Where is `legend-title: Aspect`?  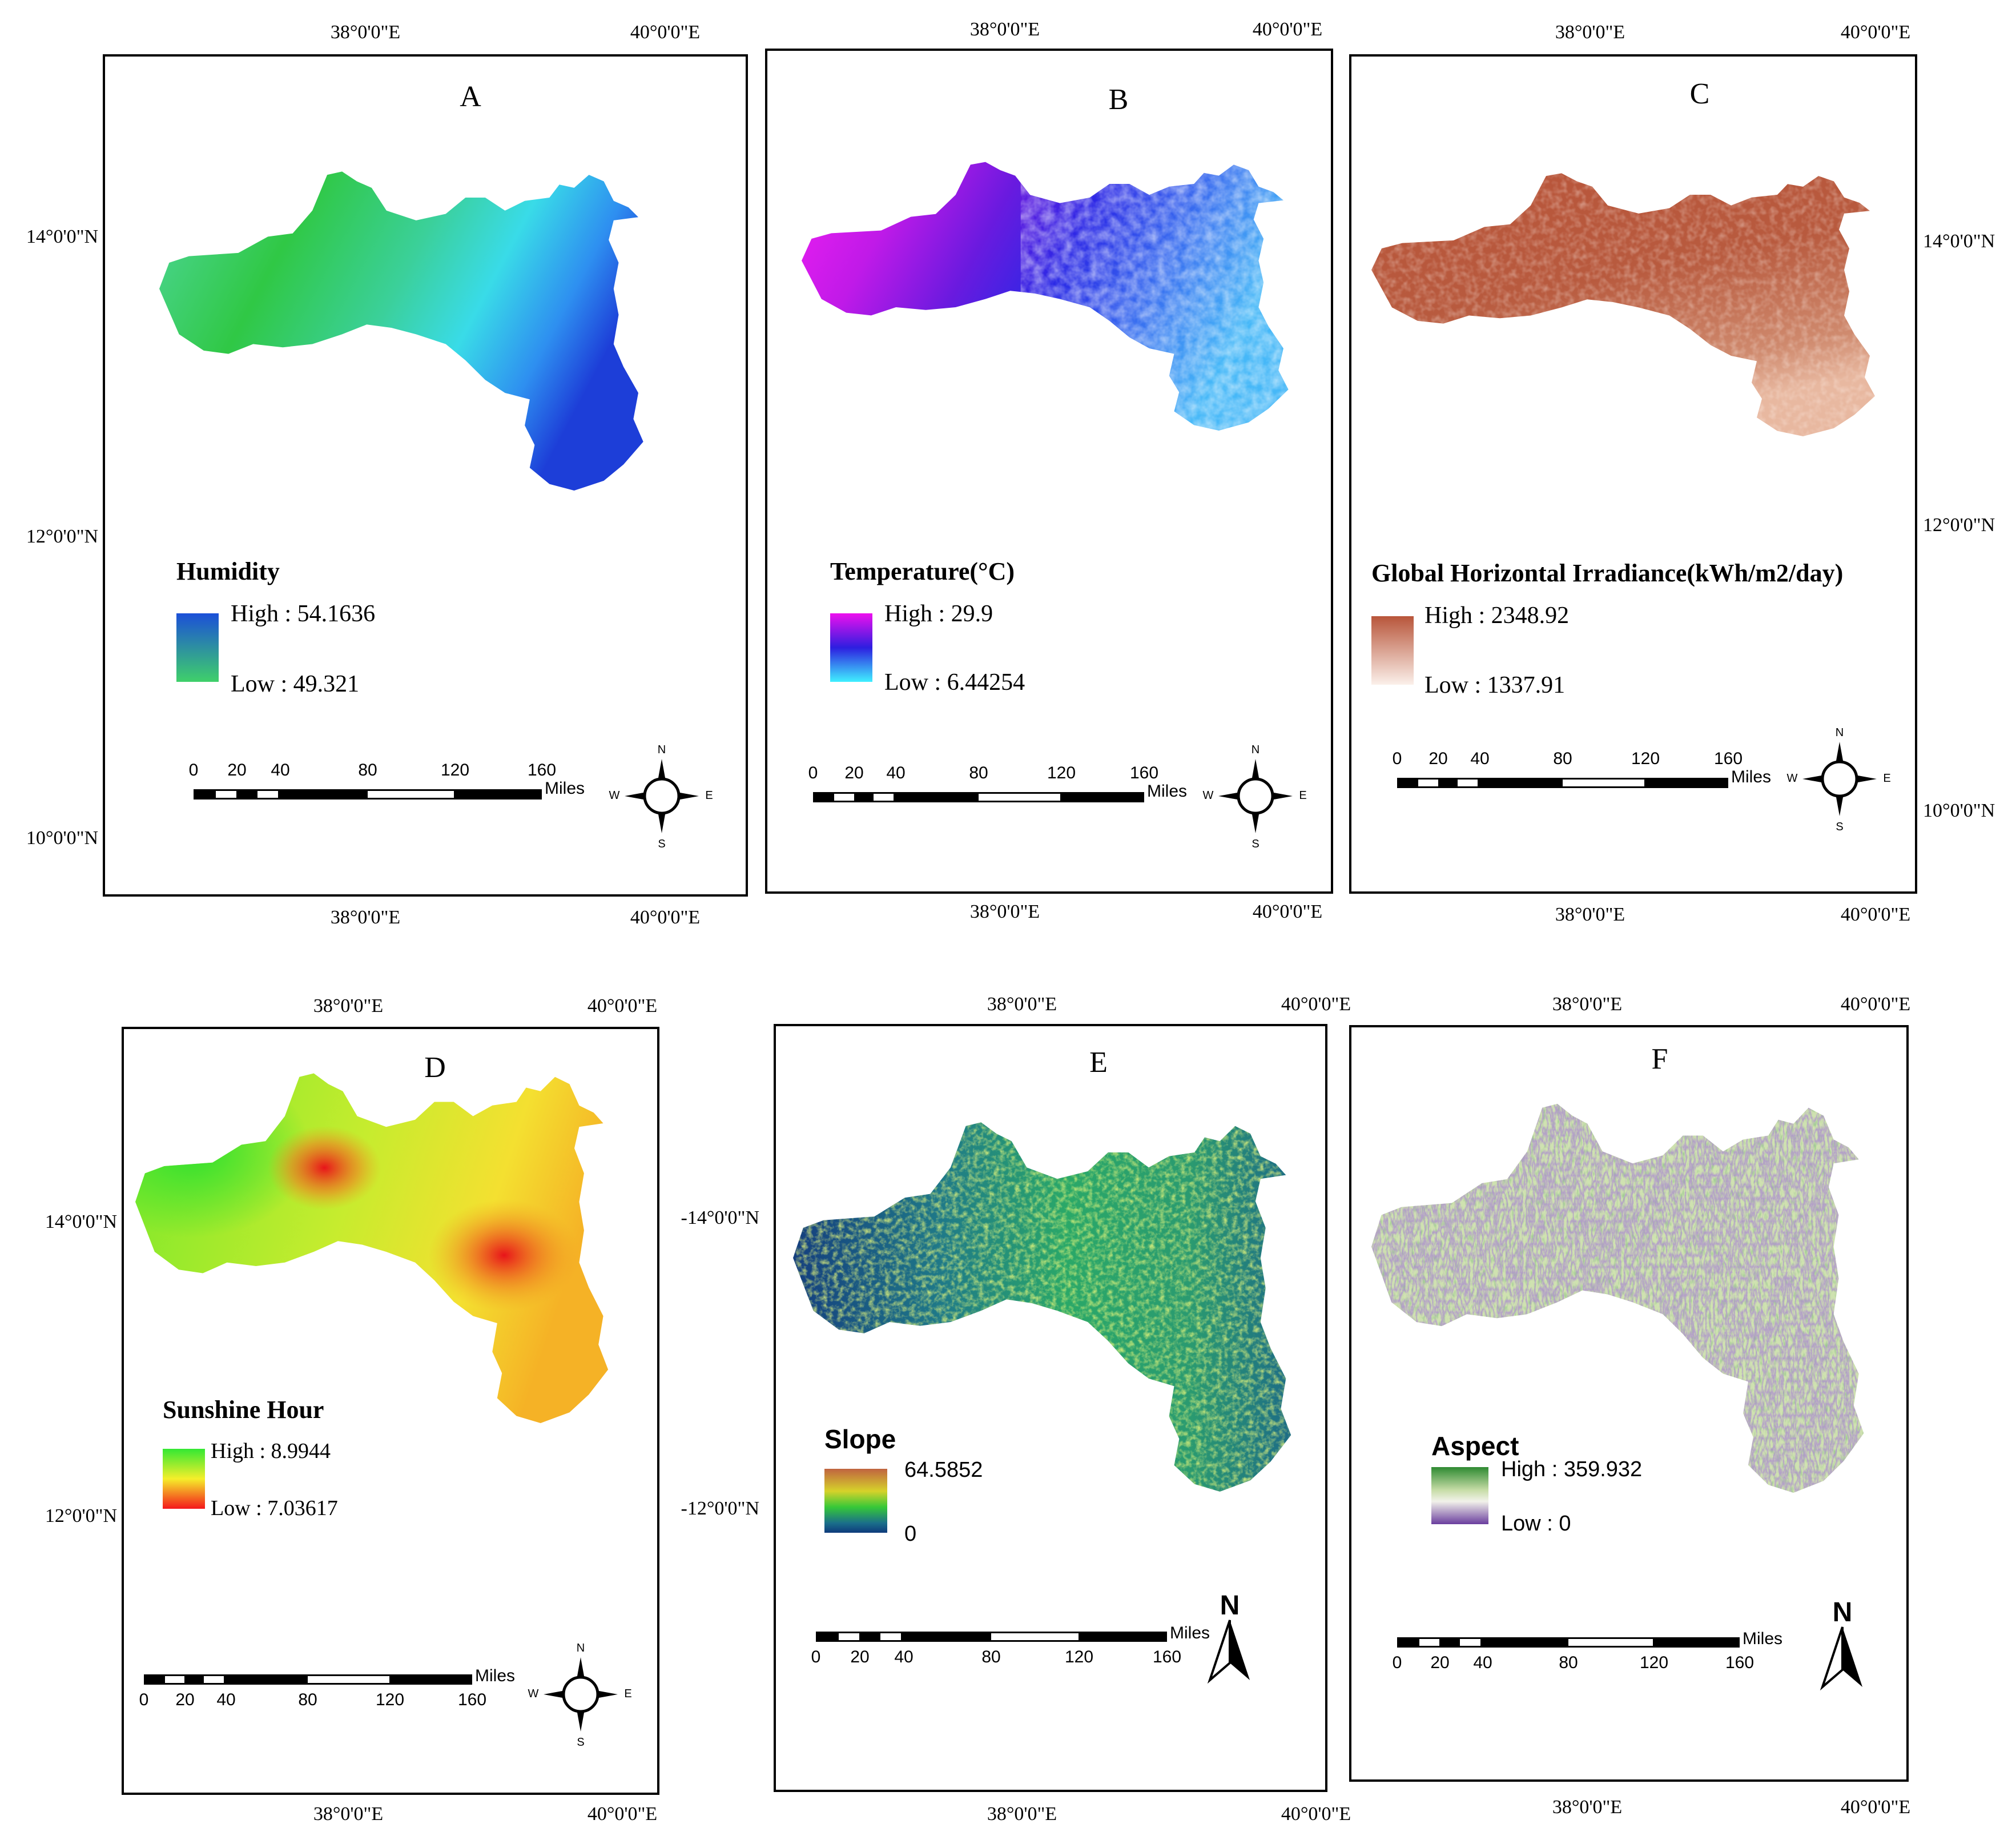 legend-title: Aspect is located at coordinates (1475, 1446).